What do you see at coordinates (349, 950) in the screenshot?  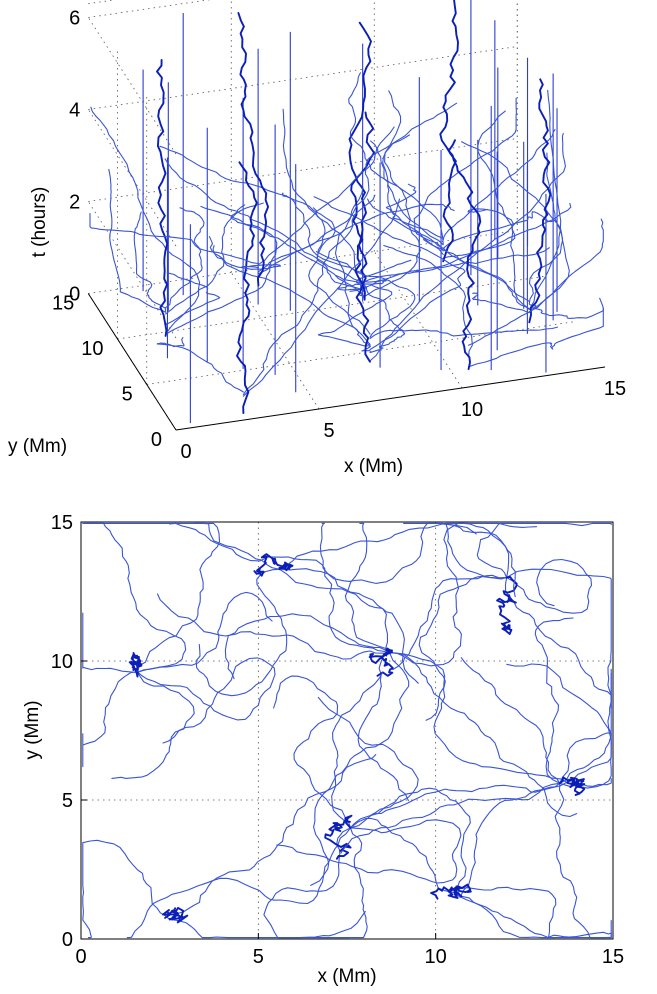 I see `x-tick-labels-2d: 0 5 10 15` at bounding box center [349, 950].